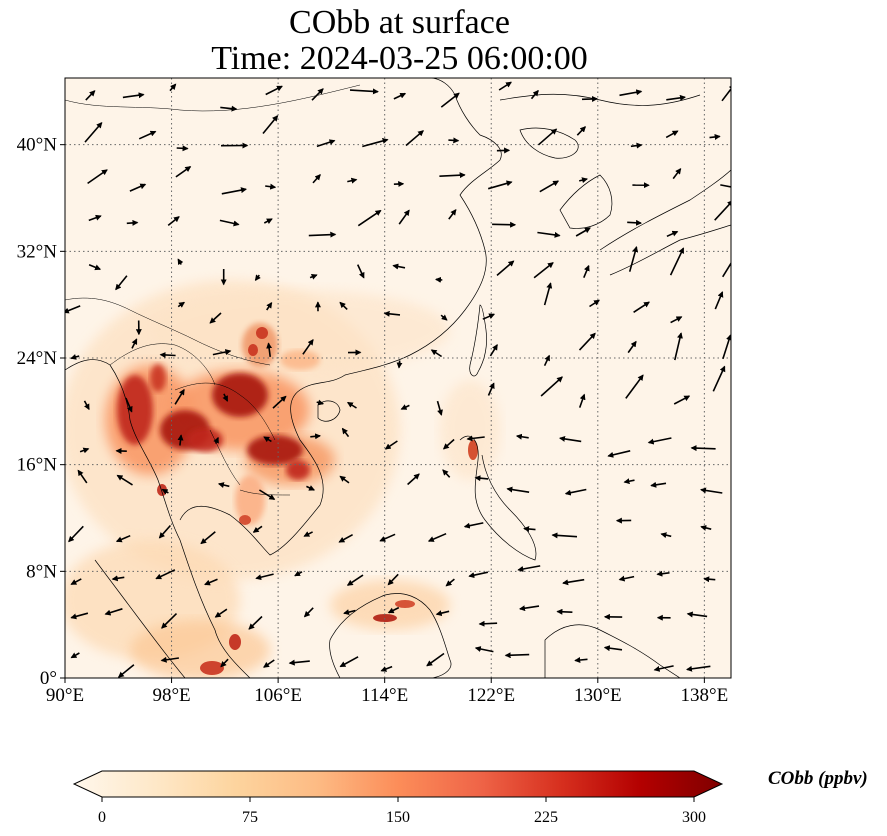 The image size is (887, 836). Describe the element at coordinates (65, 695) in the screenshot. I see `lon-tick-label: 90°E` at that location.